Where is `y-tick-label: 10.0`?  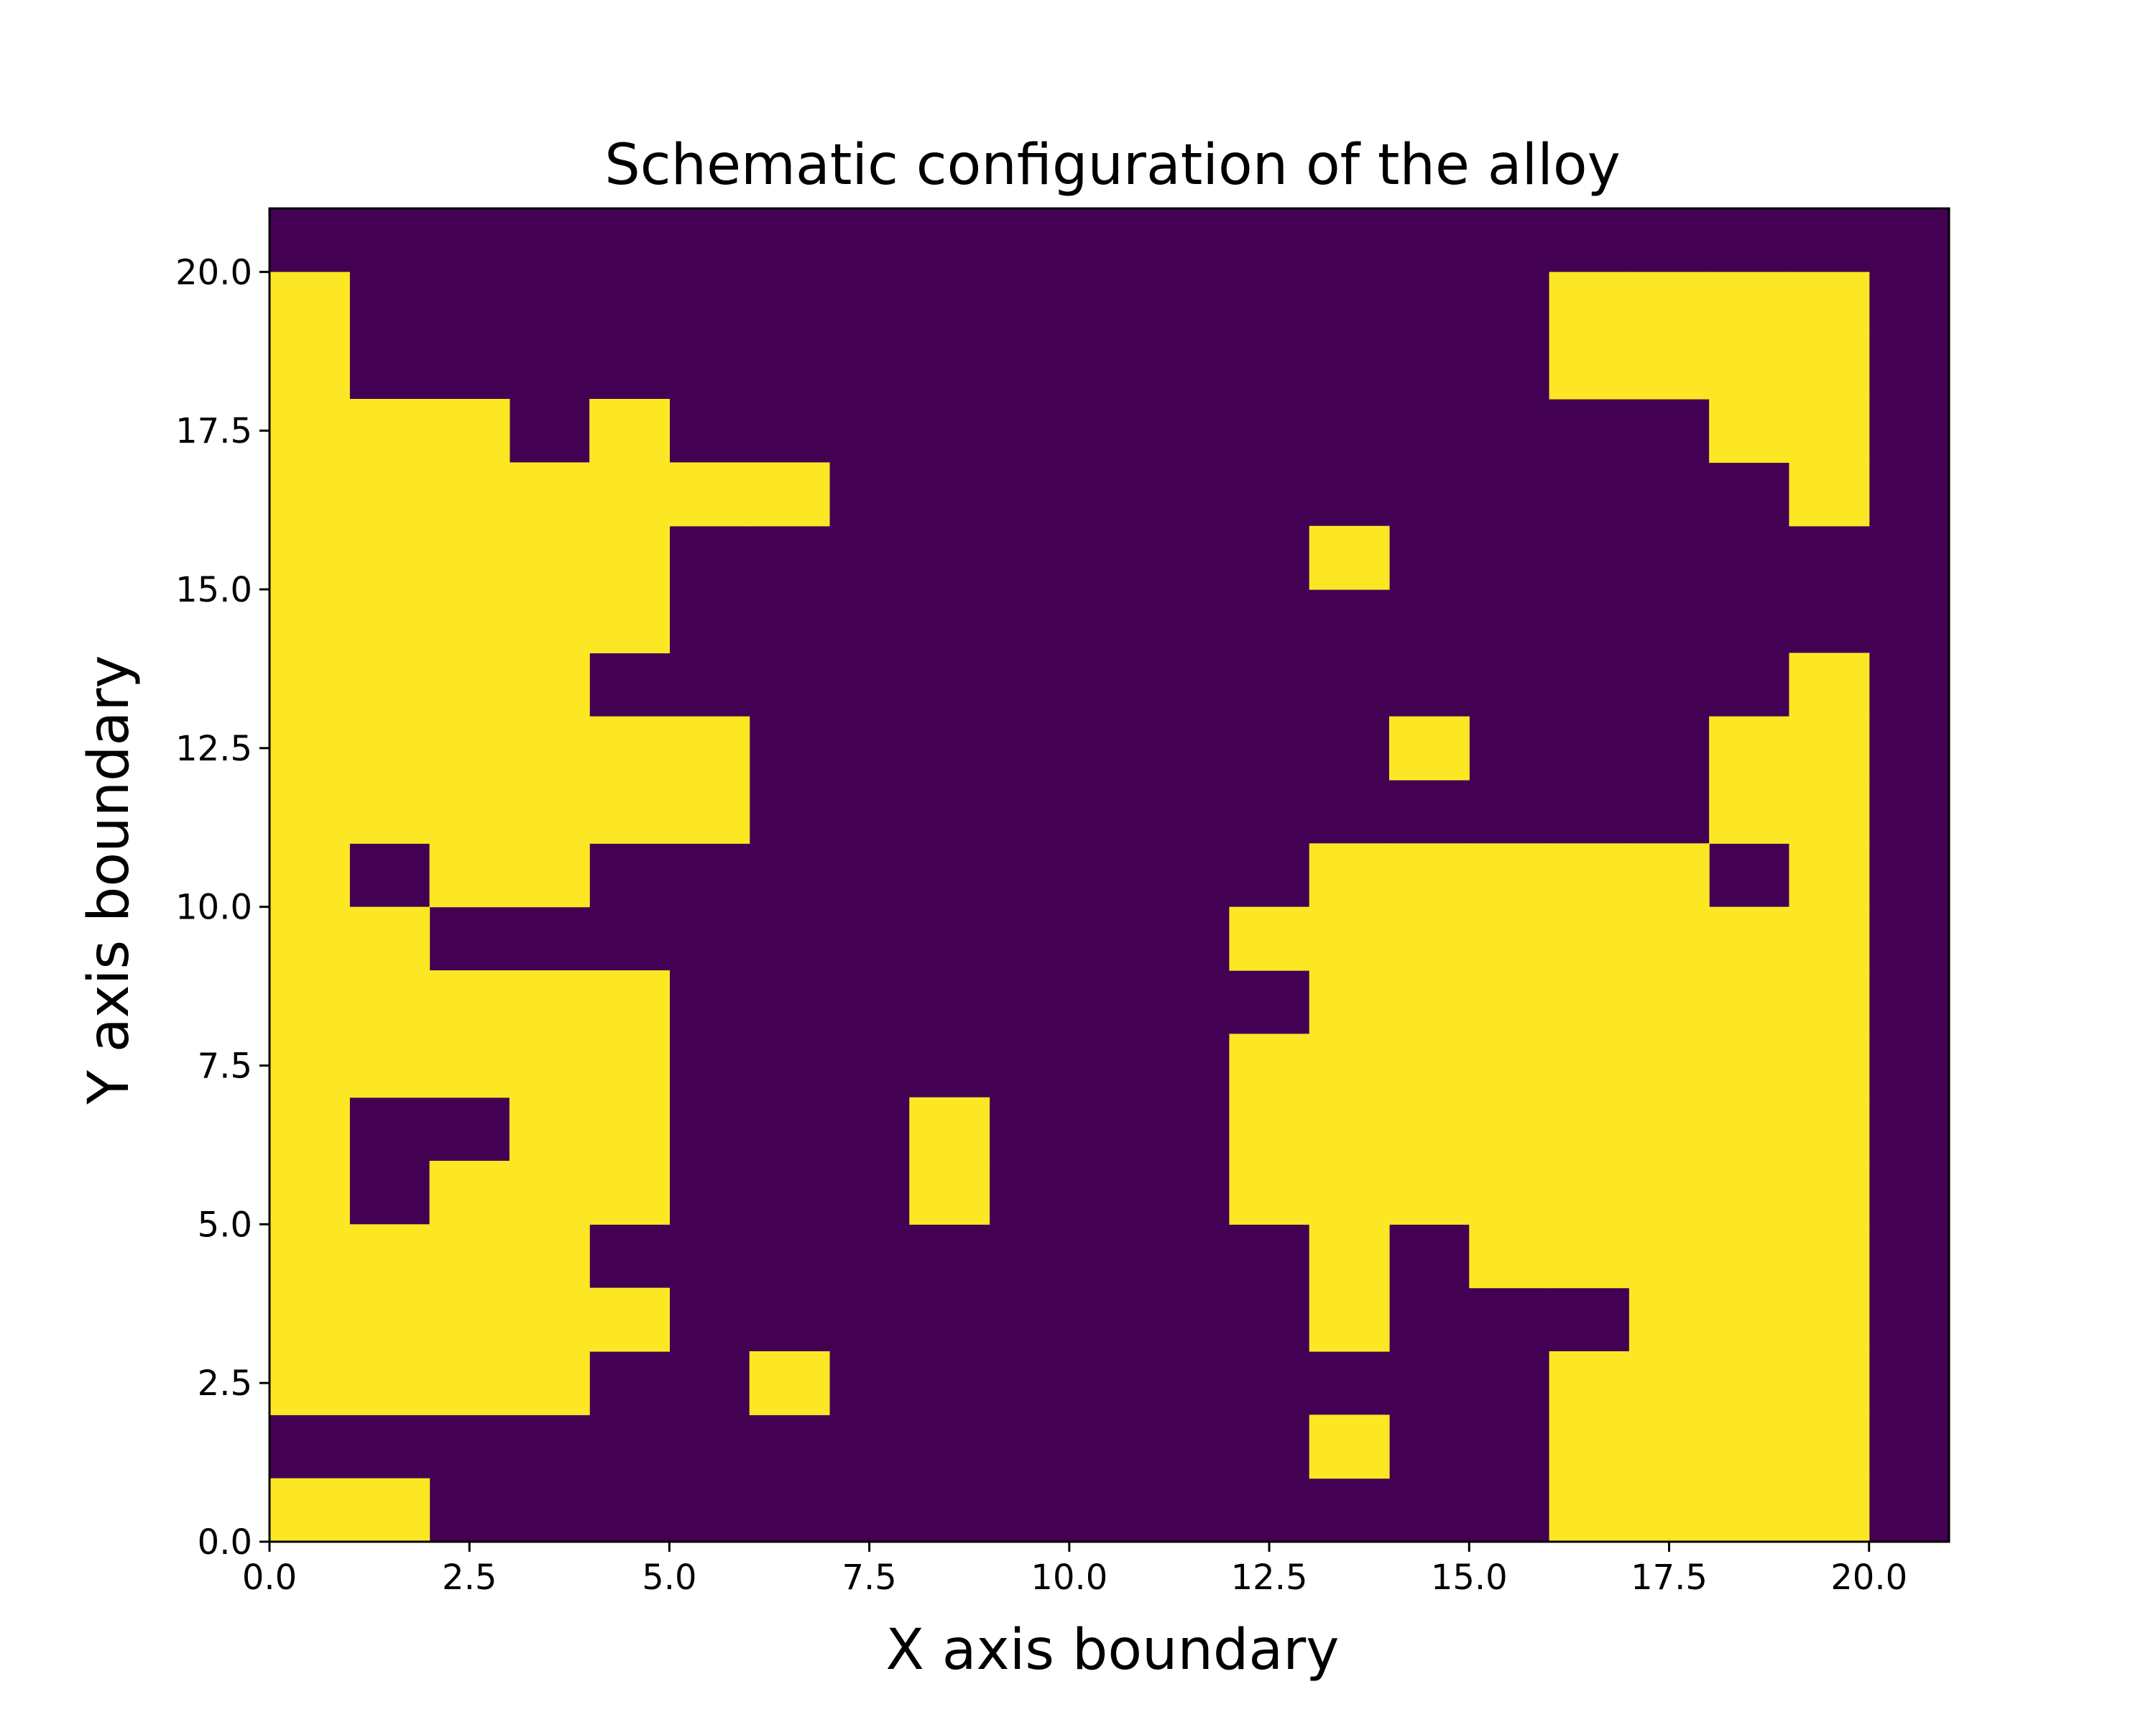 y-tick-label: 10.0 is located at coordinates (214, 908).